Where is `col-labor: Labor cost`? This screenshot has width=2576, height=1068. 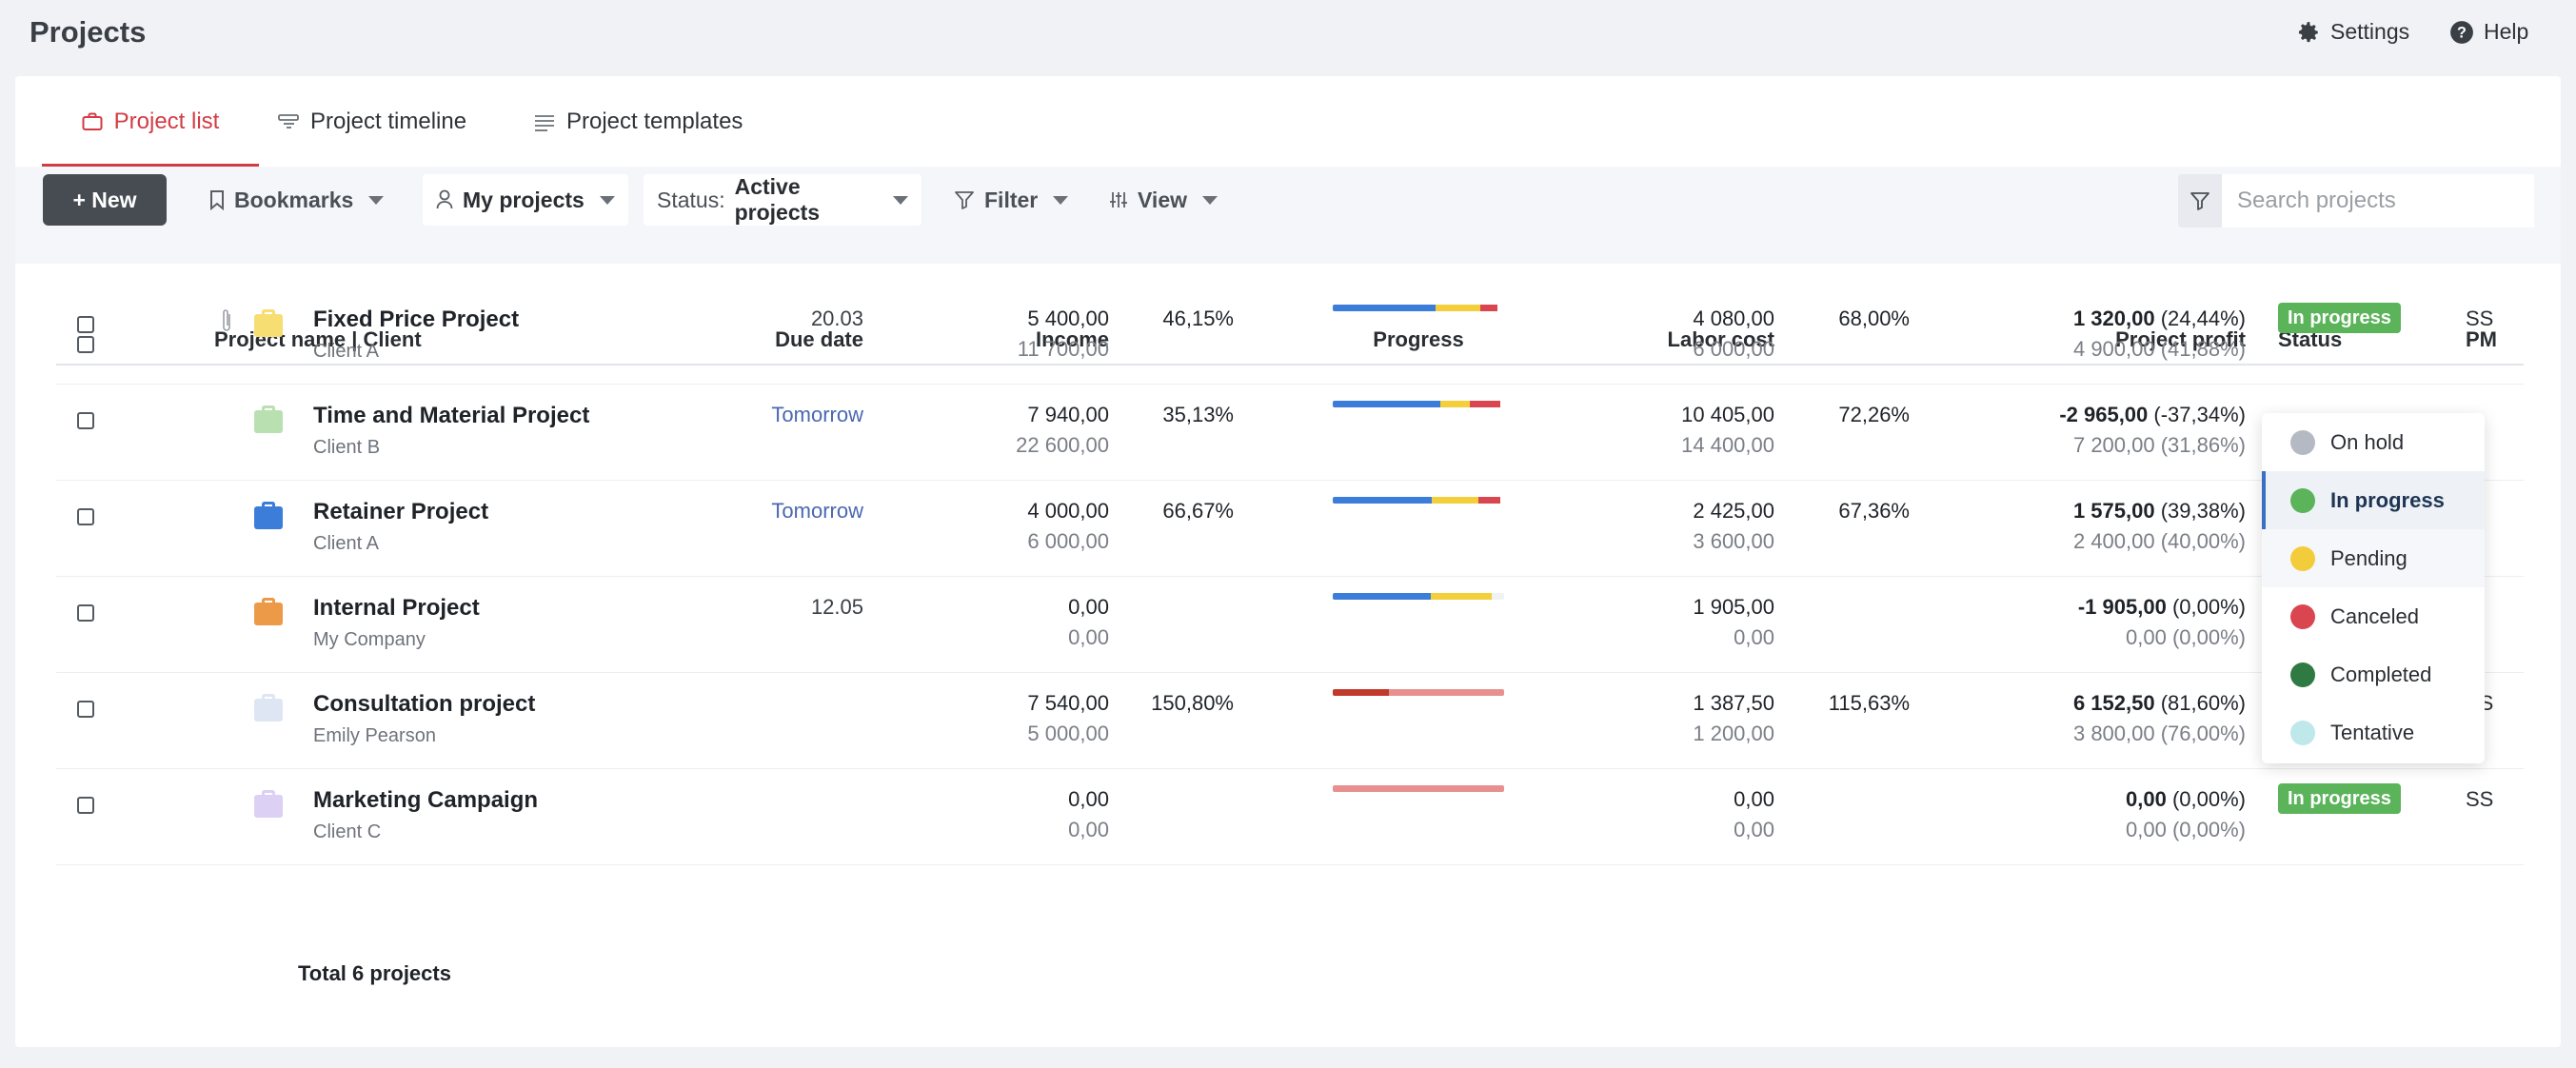
col-labor: Labor cost is located at coordinates (1720, 339).